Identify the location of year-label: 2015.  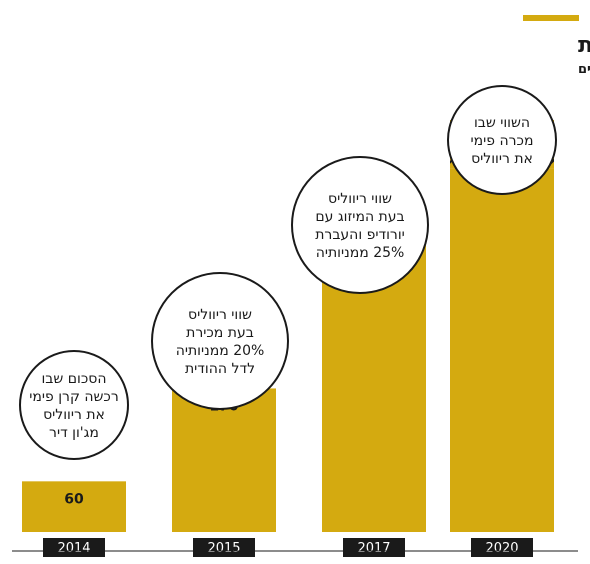
(223, 548).